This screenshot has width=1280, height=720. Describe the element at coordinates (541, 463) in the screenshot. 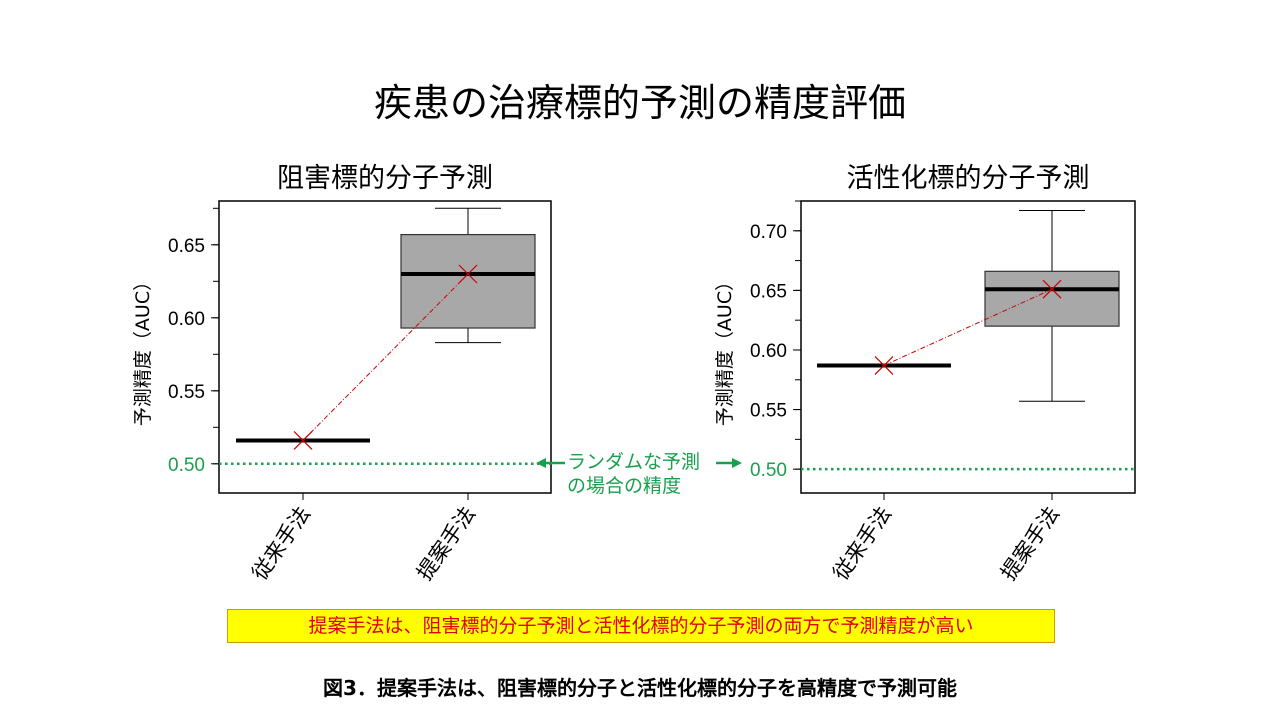

I see `arrow-left-head` at that location.